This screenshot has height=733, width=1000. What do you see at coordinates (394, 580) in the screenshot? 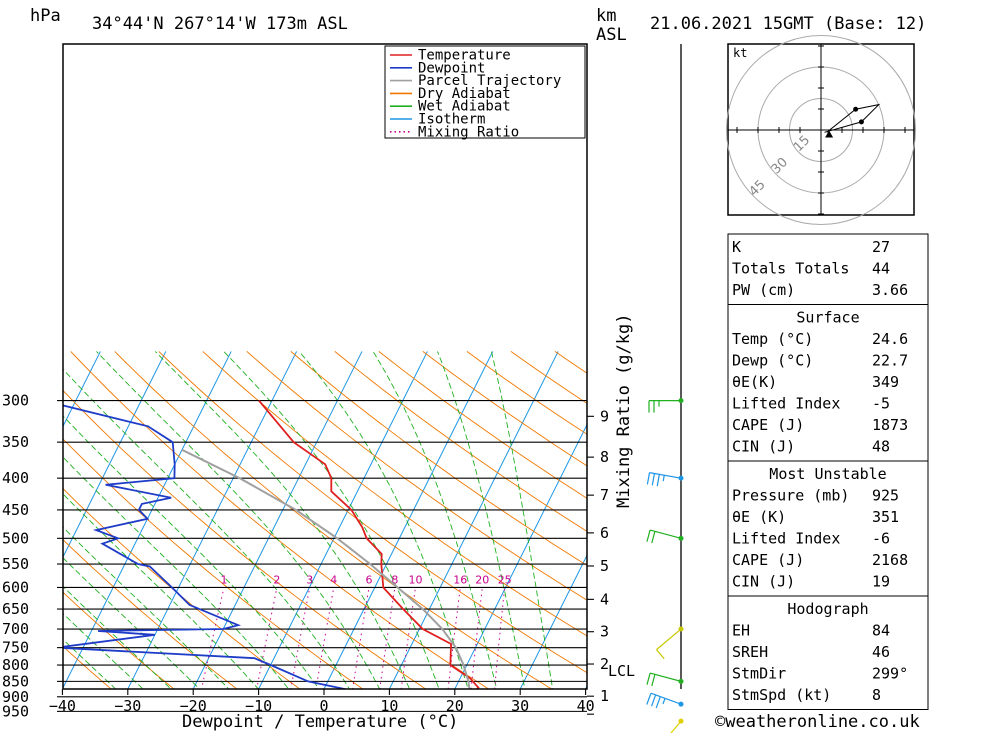
I see `mixing-ratio-label: 8` at bounding box center [394, 580].